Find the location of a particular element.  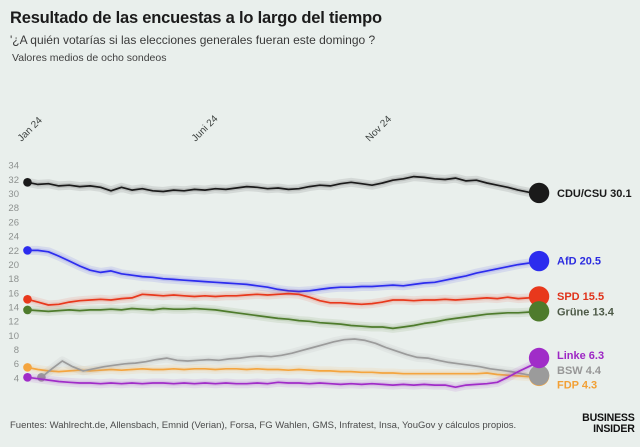

y-tick-label: 22 is located at coordinates (13, 251).